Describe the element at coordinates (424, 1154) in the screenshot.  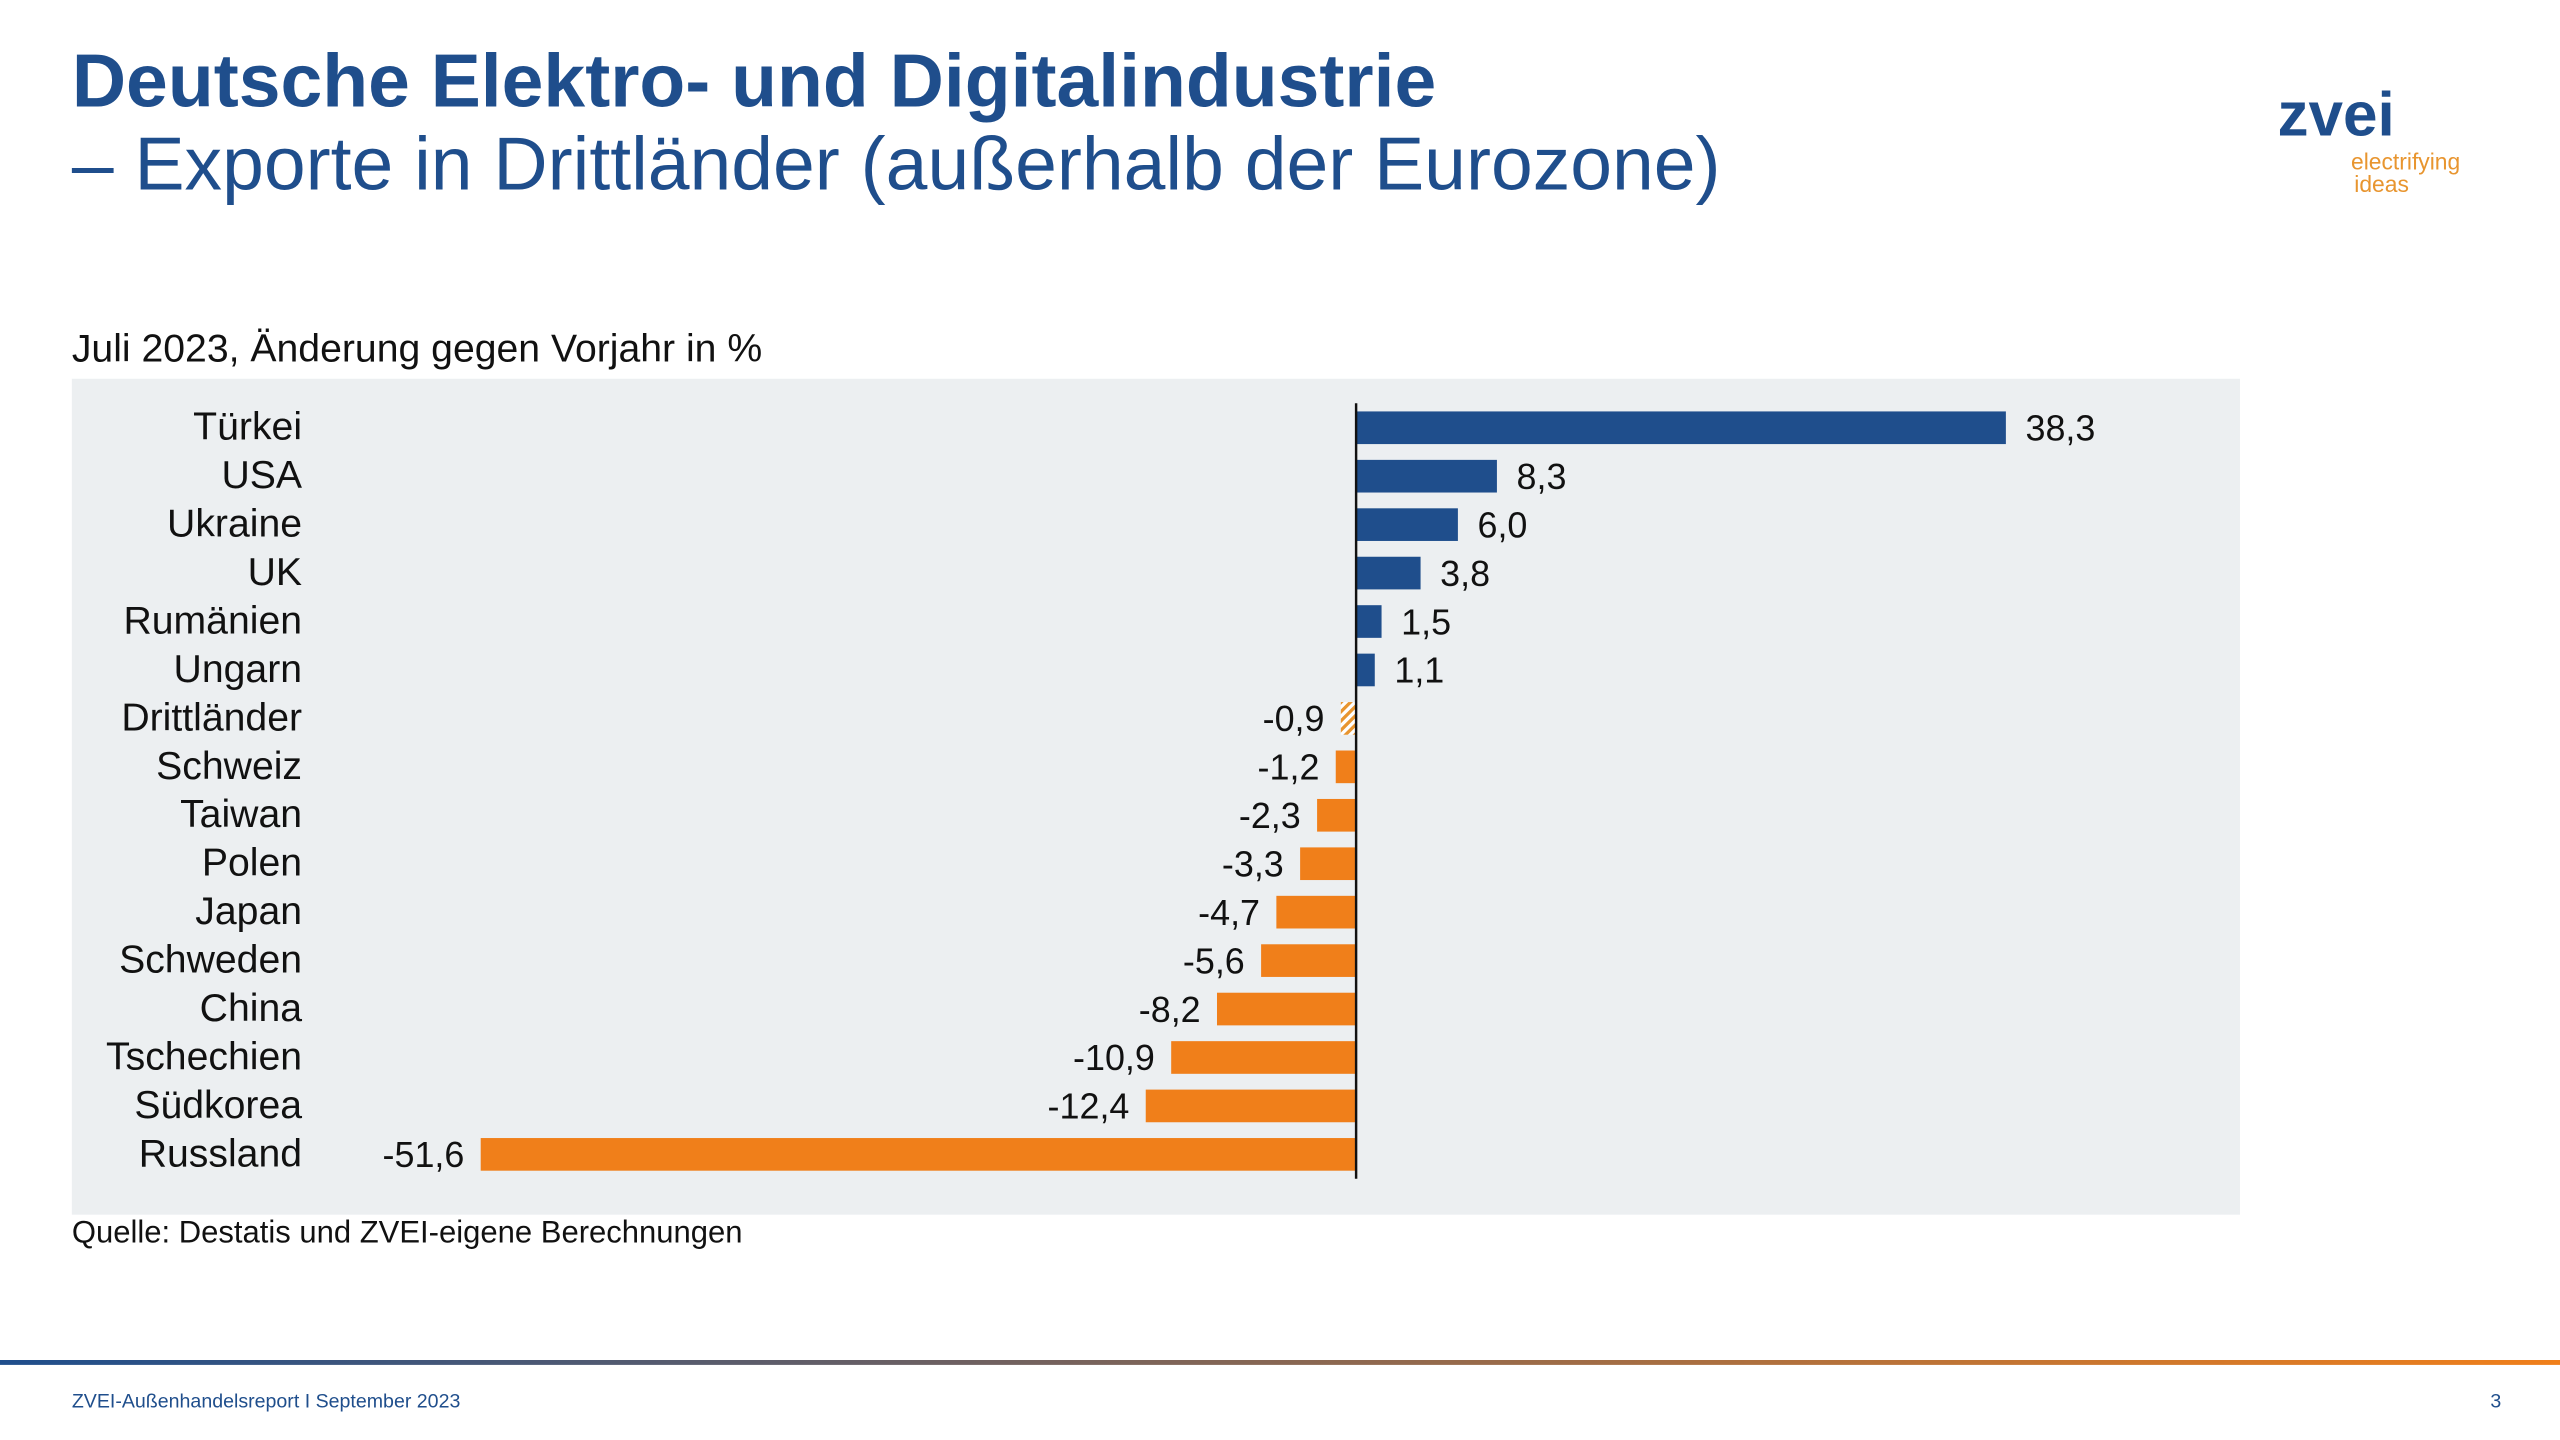
I see `value-label: -51,6` at that location.